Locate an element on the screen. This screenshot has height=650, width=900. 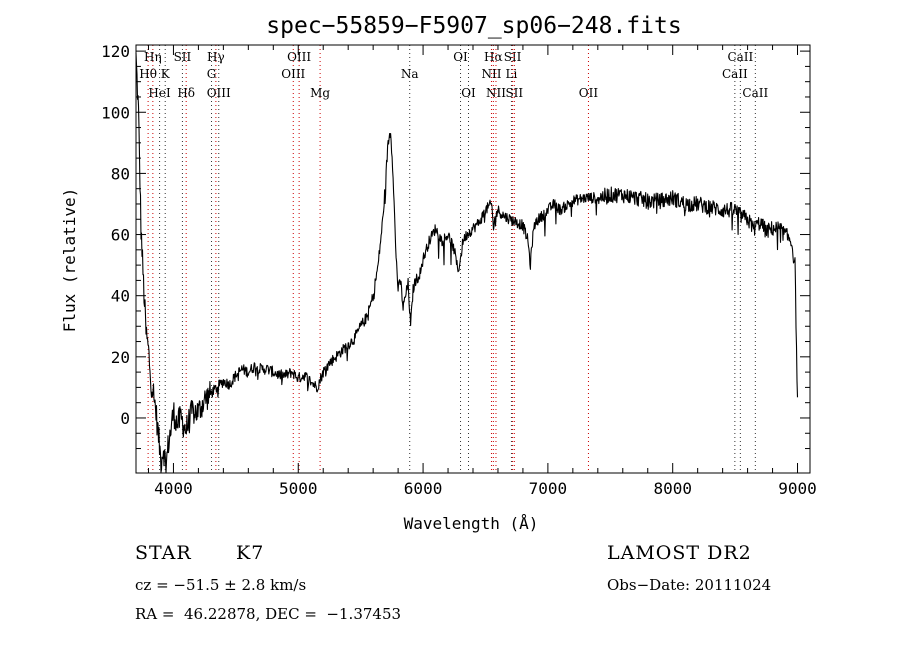
y-tick-label-80: 80 is located at coordinates (120, 173).